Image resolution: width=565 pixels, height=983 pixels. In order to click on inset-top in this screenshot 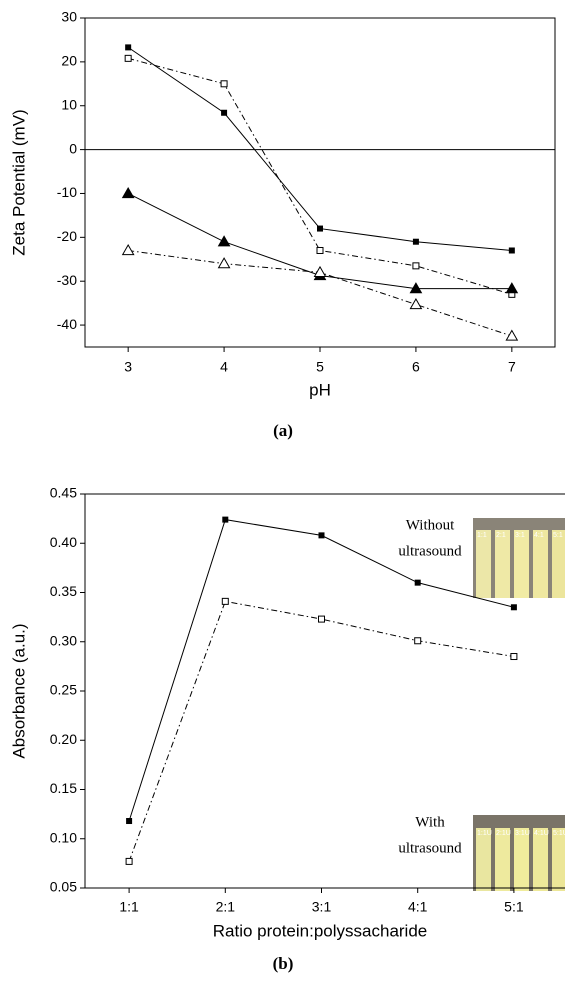, I will do `click(519, 558)`.